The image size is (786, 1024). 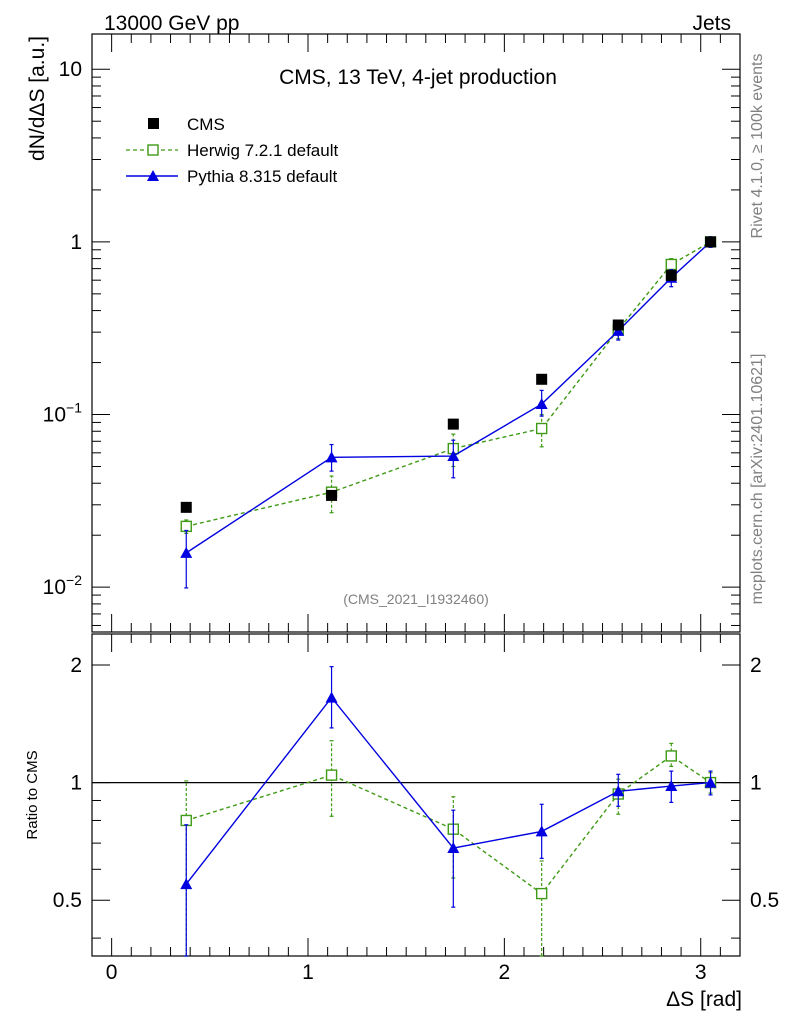 I want to click on x-tick-label: 0, so click(x=112, y=972).